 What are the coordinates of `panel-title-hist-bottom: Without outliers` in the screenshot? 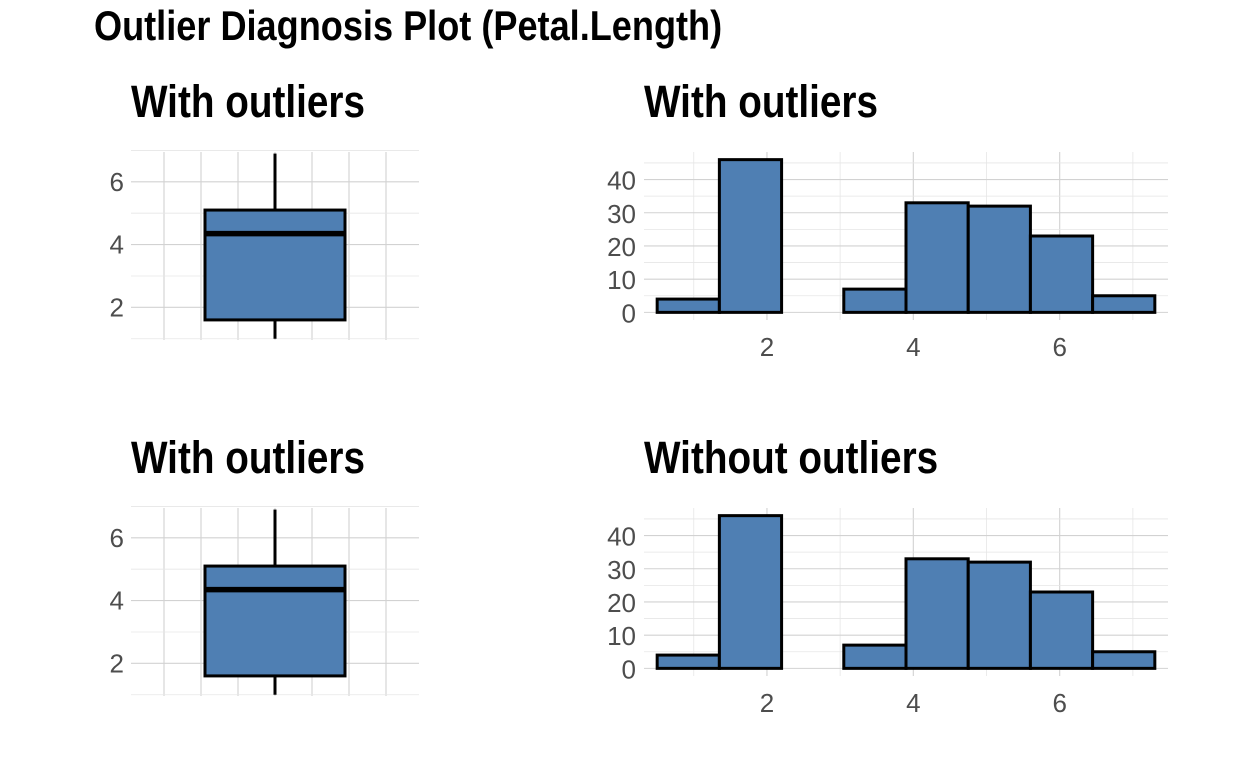 It's located at (791, 457).